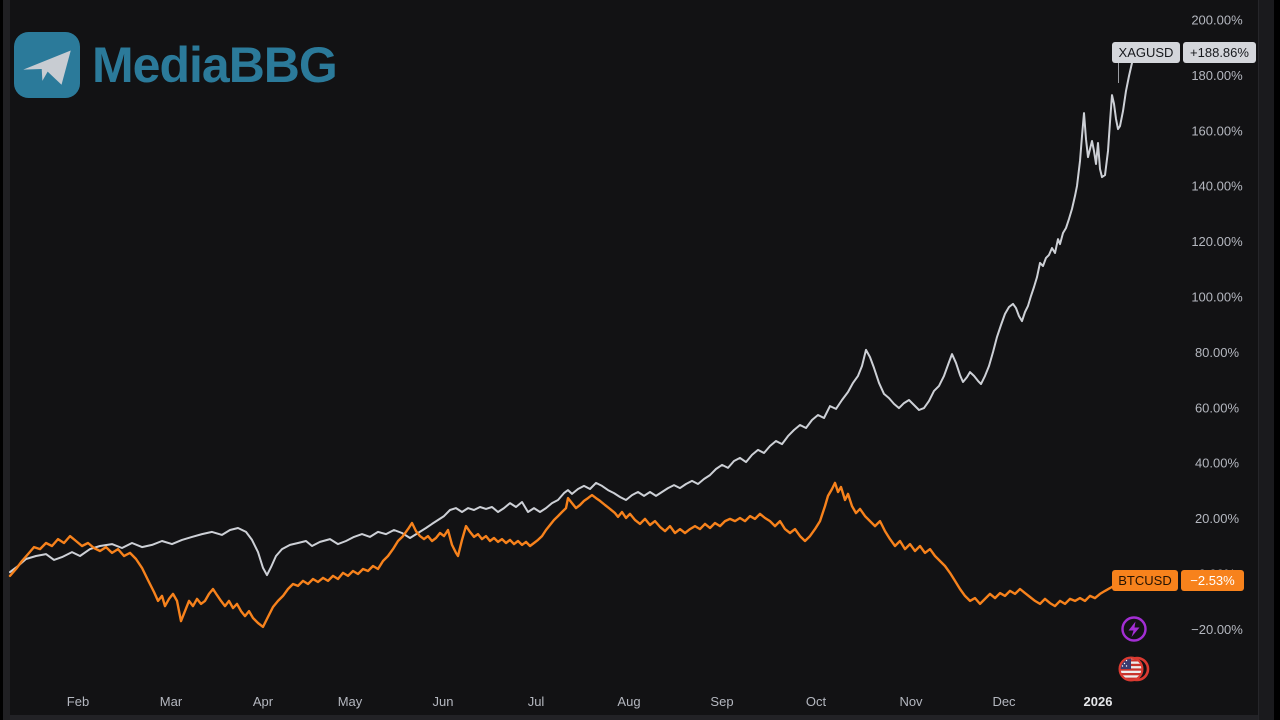  Describe the element at coordinates (1266, 360) in the screenshot. I see `right-gutter` at that location.